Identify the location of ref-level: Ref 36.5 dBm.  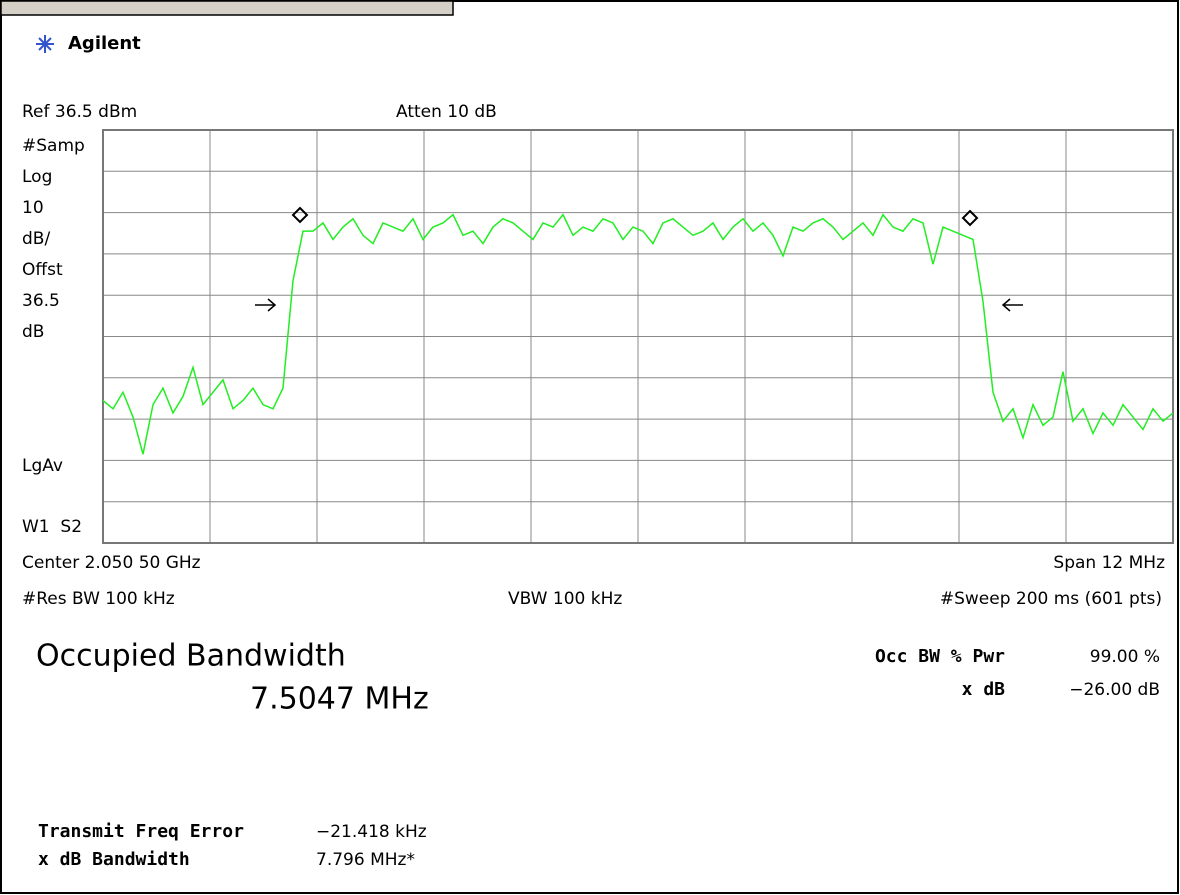
(79, 112).